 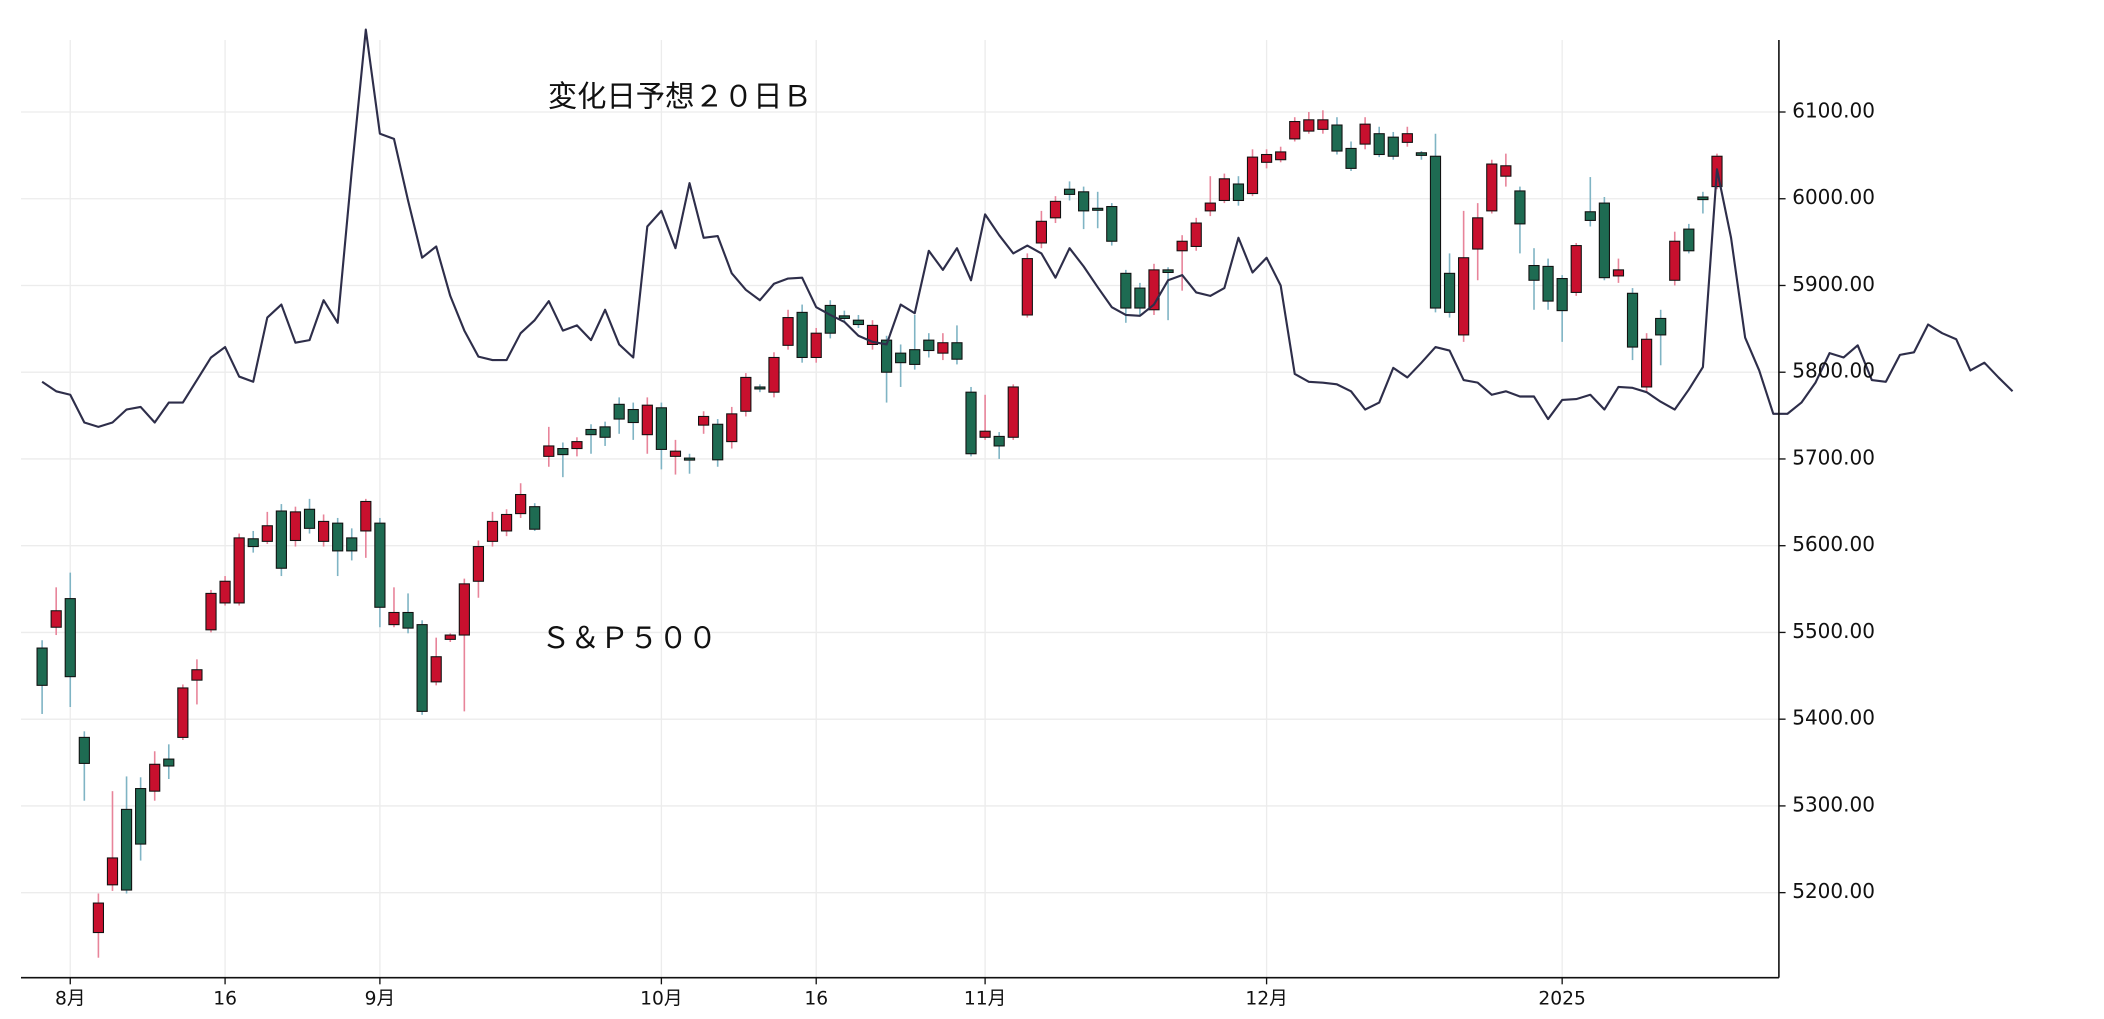 I want to click on y-tick-label: 5700.00, so click(x=1833, y=457).